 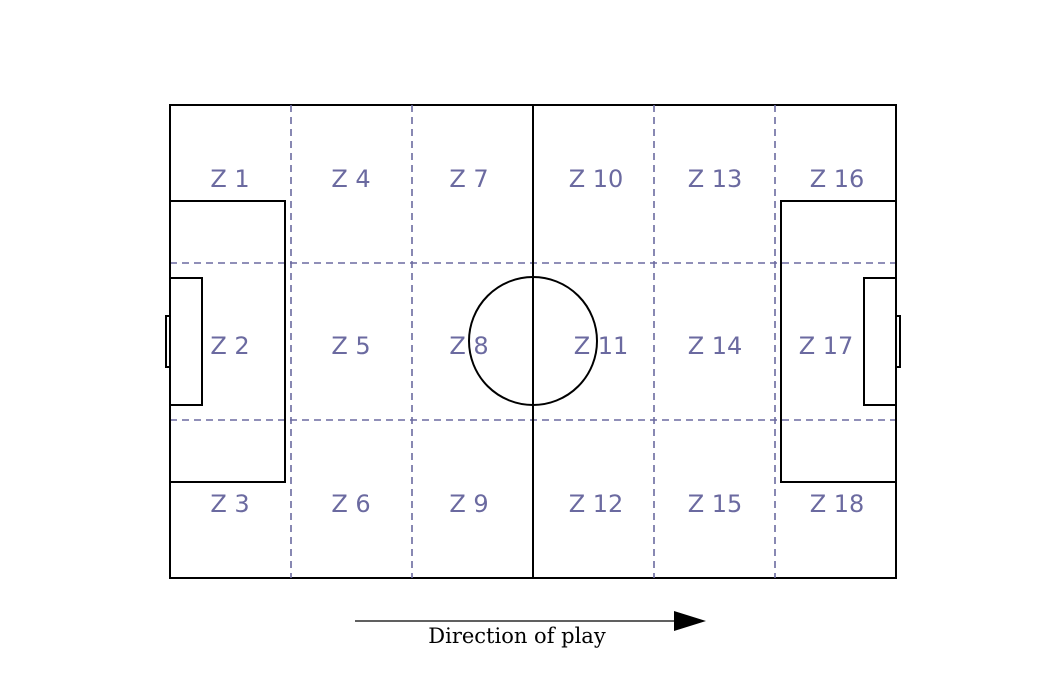 I want to click on zone-label: Z 5, so click(x=350, y=346).